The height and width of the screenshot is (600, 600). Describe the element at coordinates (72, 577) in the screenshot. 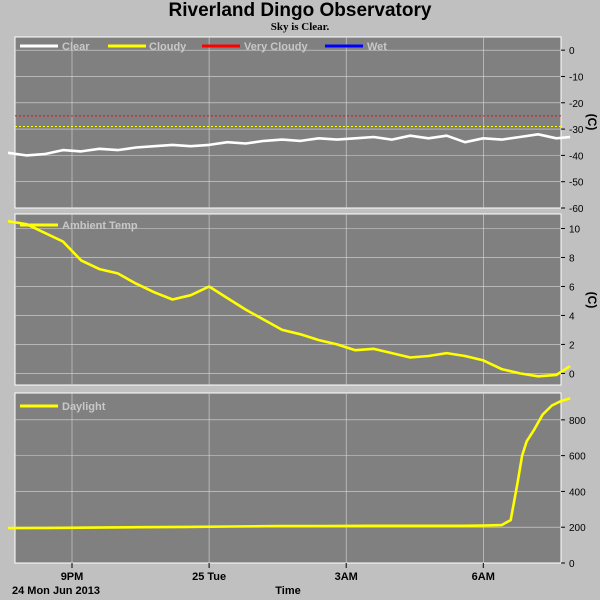

I see `xtick-0: 9PM` at that location.